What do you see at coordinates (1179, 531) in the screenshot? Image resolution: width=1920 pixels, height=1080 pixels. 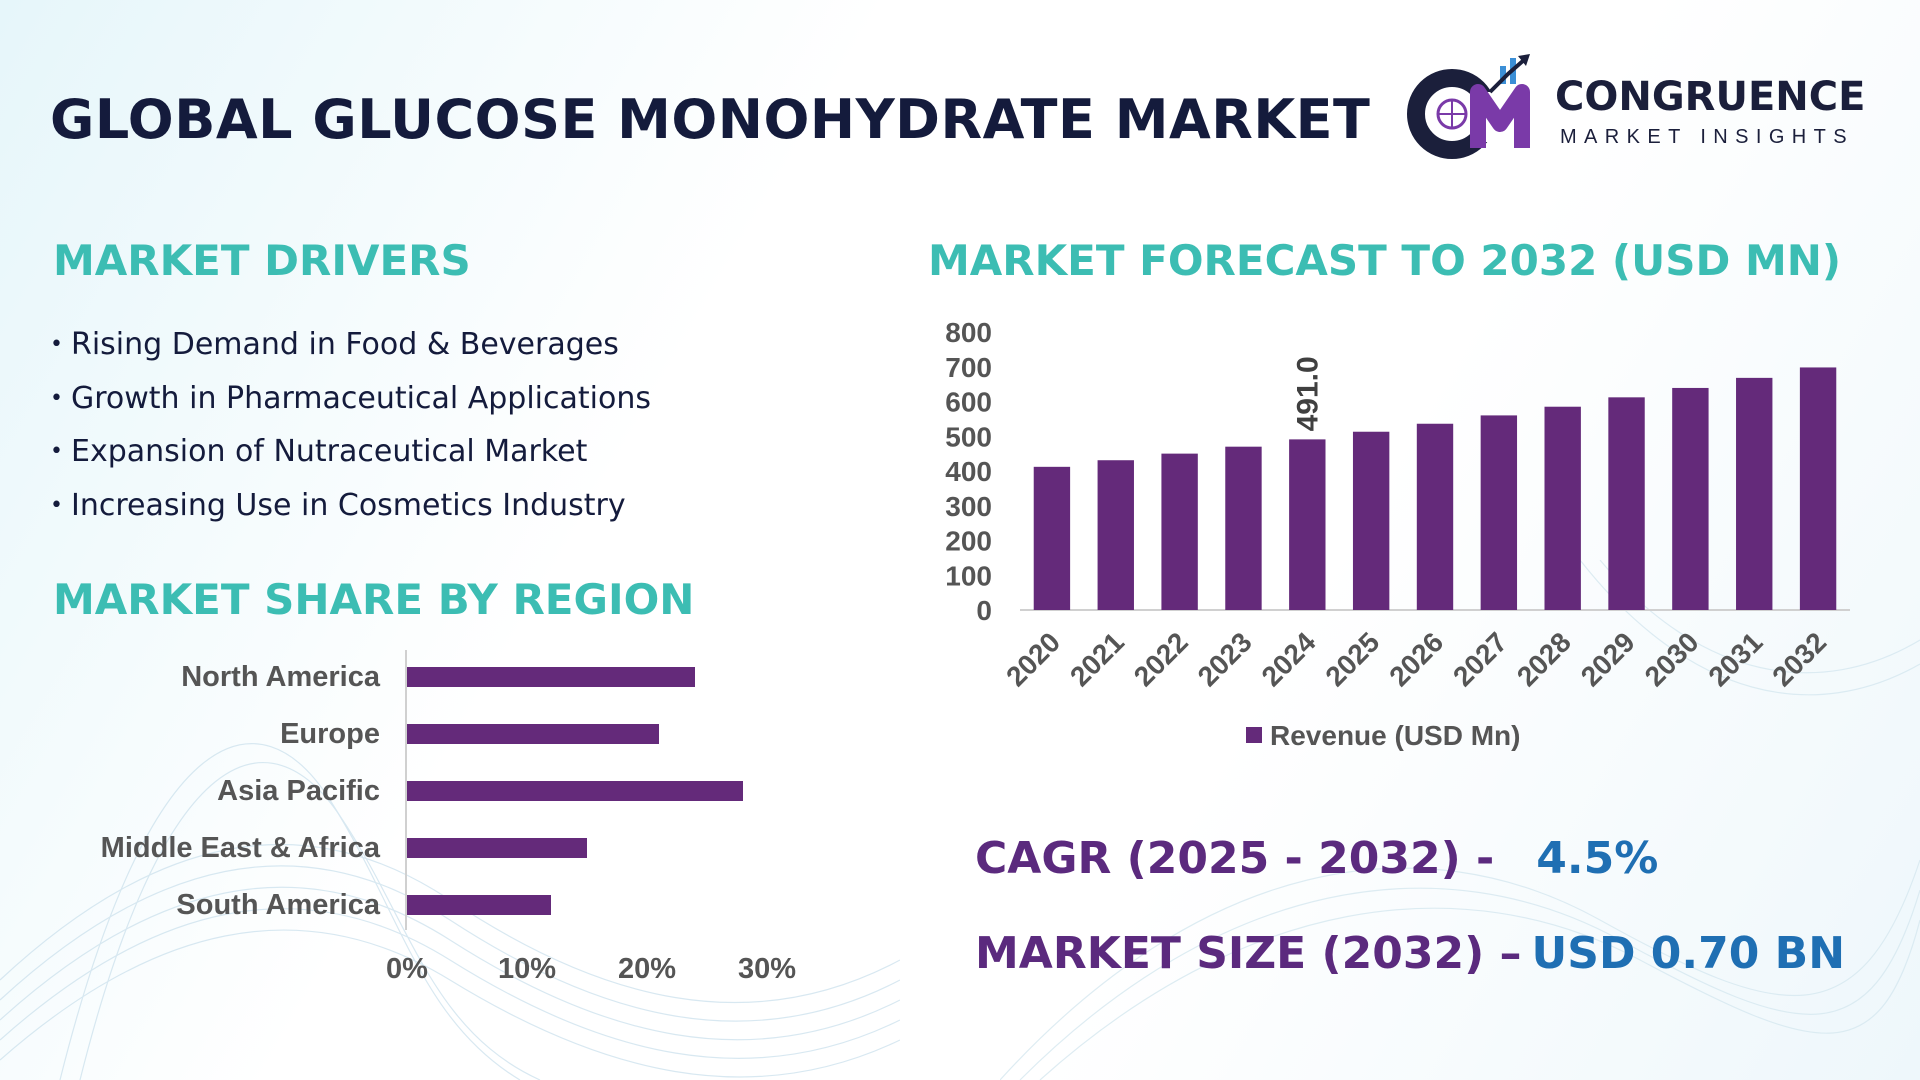 I see `forecast-bar-2022` at bounding box center [1179, 531].